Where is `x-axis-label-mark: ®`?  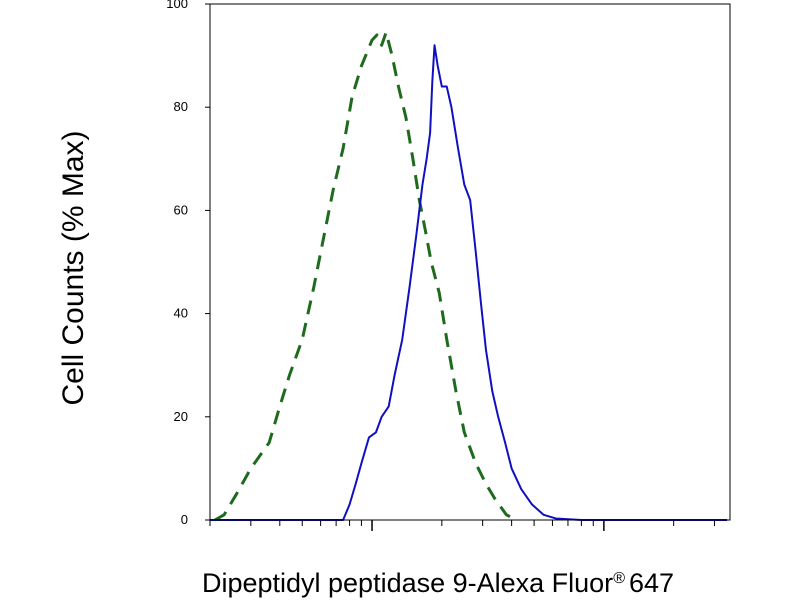
x-axis-label-mark: ® is located at coordinates (619, 578).